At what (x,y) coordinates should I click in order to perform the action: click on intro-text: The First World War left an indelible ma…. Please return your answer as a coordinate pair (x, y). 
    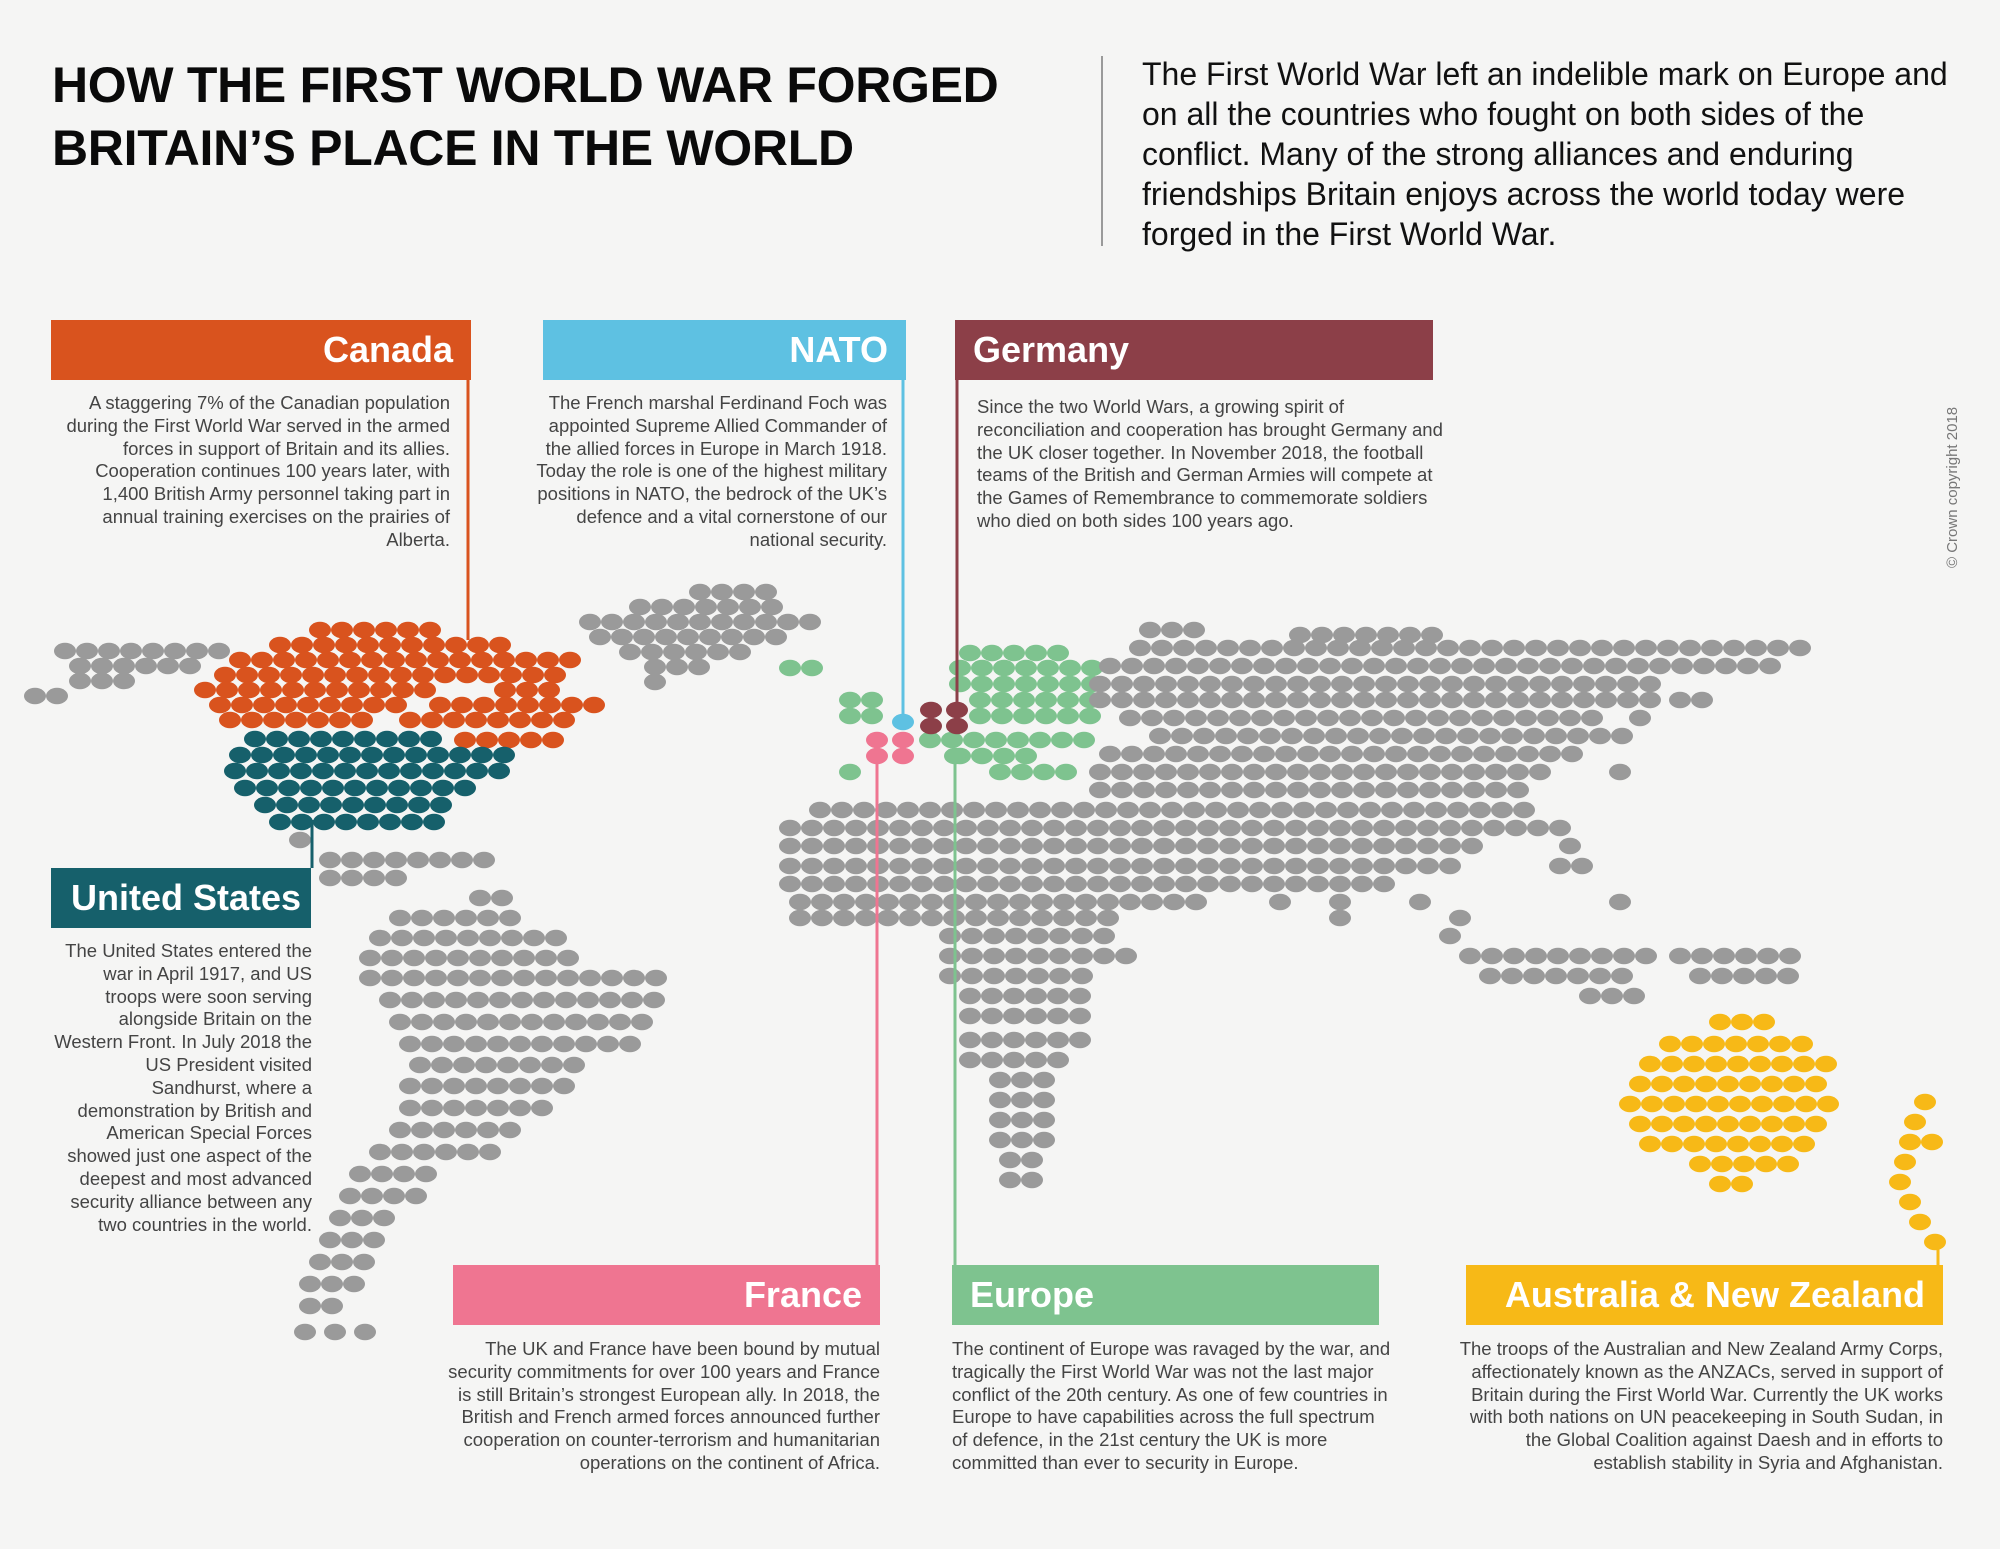
    Looking at the image, I should click on (1545, 154).